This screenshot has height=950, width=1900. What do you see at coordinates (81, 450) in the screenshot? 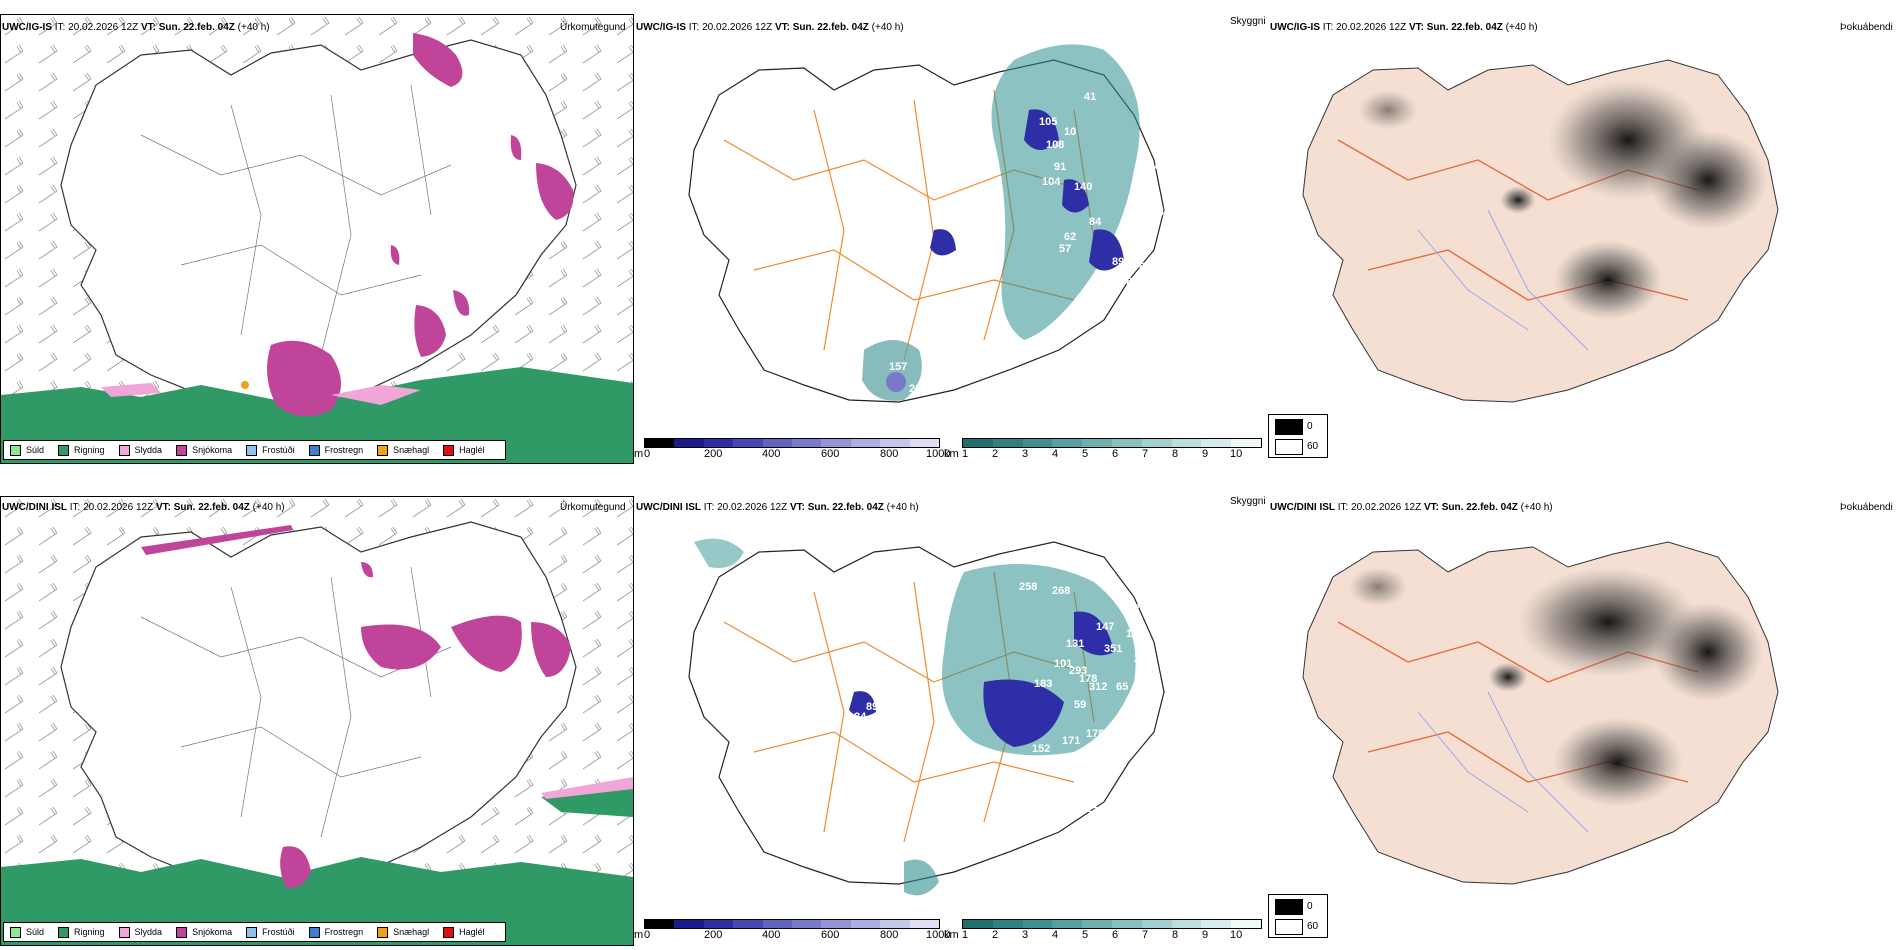
I see `legend-item: Rigning` at bounding box center [81, 450].